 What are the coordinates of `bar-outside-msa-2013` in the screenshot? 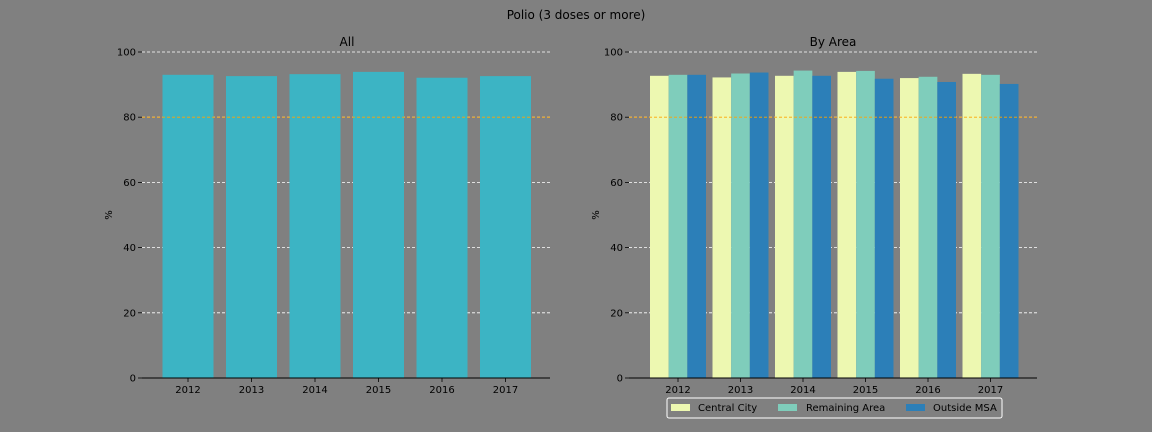 It's located at (759, 225).